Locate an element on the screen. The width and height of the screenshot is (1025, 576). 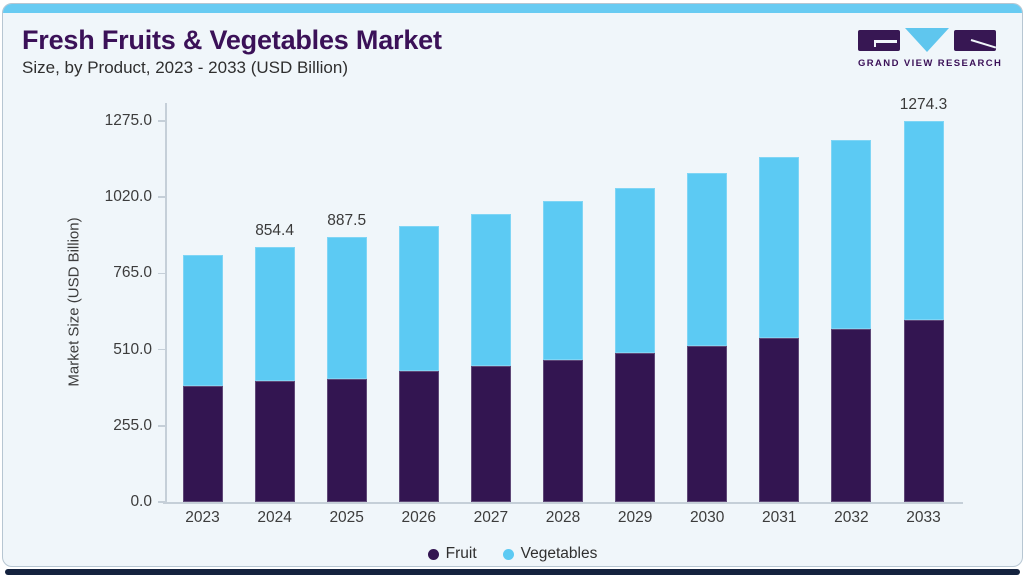
bar-segment-fruit-2031 is located at coordinates (779, 419).